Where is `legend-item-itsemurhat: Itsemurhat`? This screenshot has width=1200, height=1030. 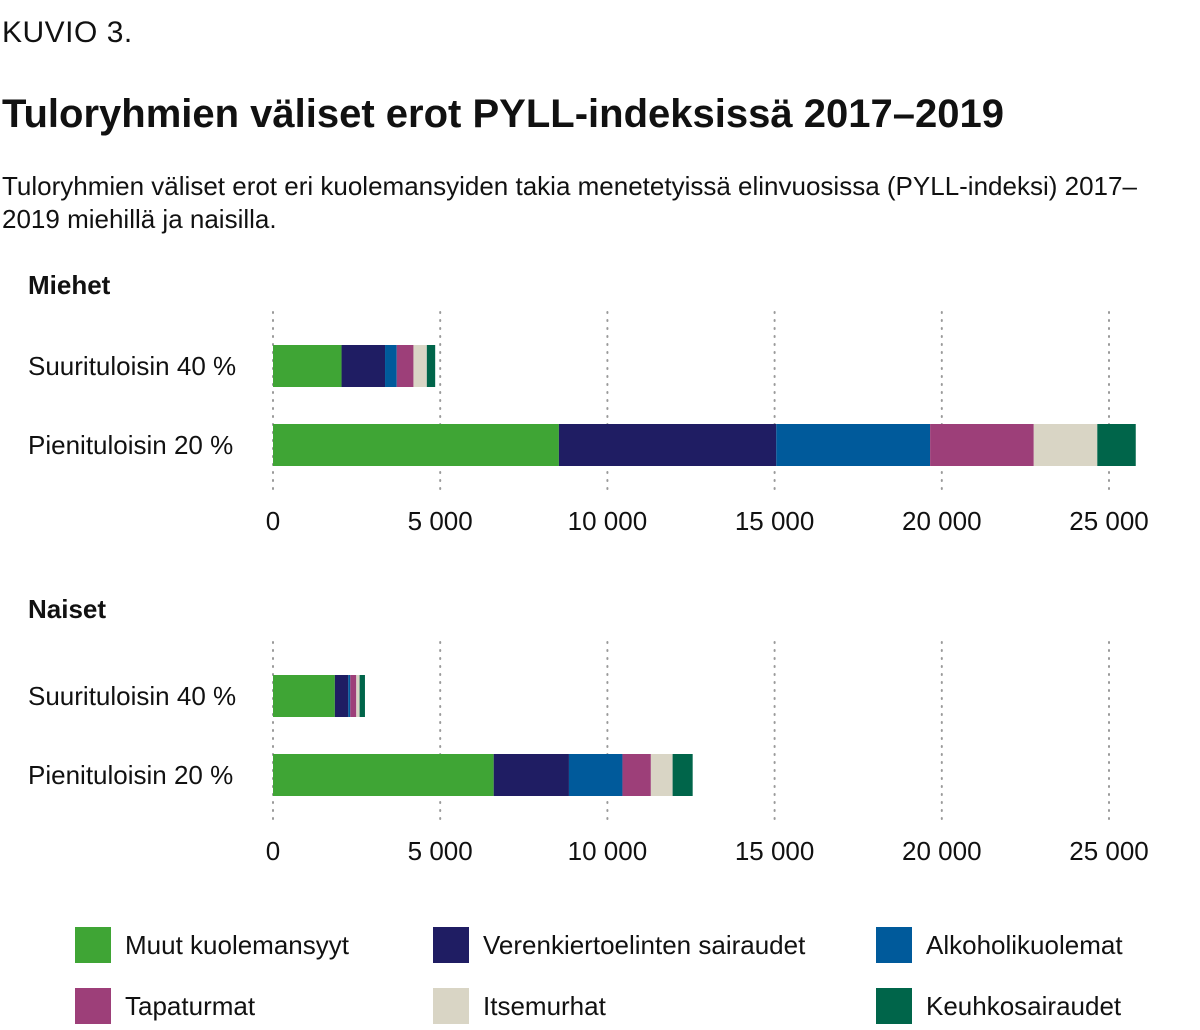
legend-item-itsemurhat: Itsemurhat is located at coordinates (519, 1006).